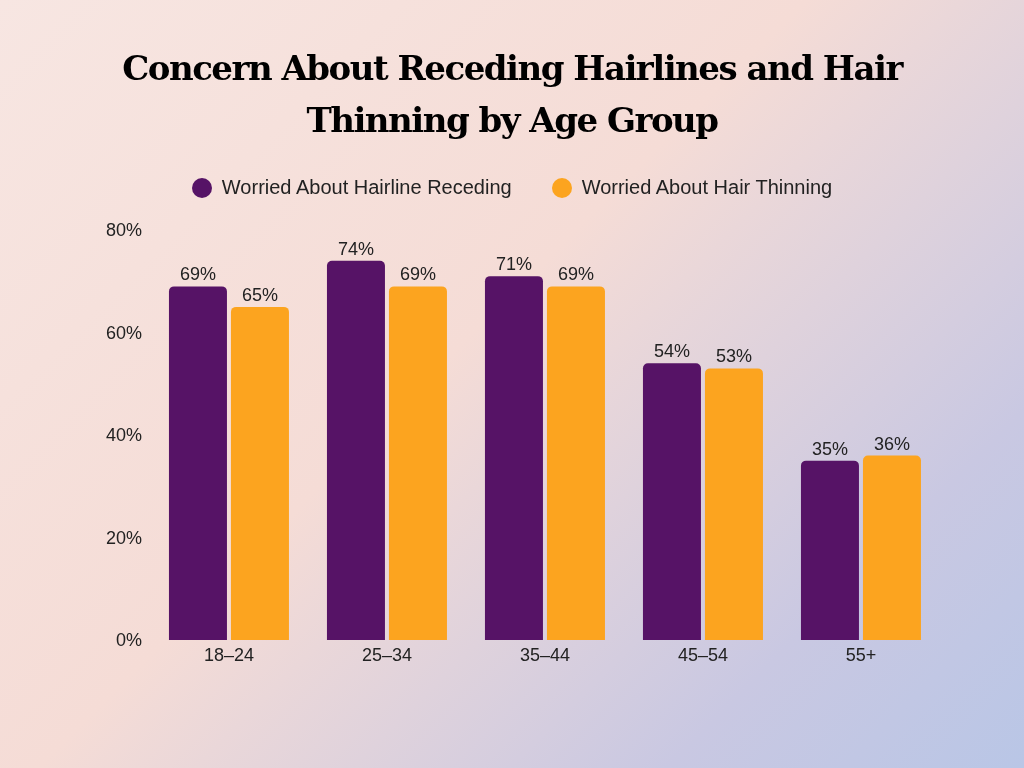  Describe the element at coordinates (545, 654) in the screenshot. I see `x-tick-label: 35–44` at that location.